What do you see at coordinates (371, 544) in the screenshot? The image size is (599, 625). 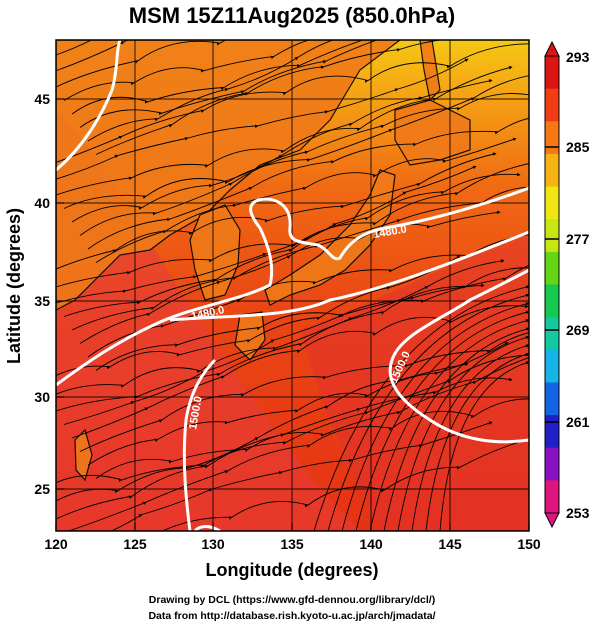 I see `x-tick-label: 140` at bounding box center [371, 544].